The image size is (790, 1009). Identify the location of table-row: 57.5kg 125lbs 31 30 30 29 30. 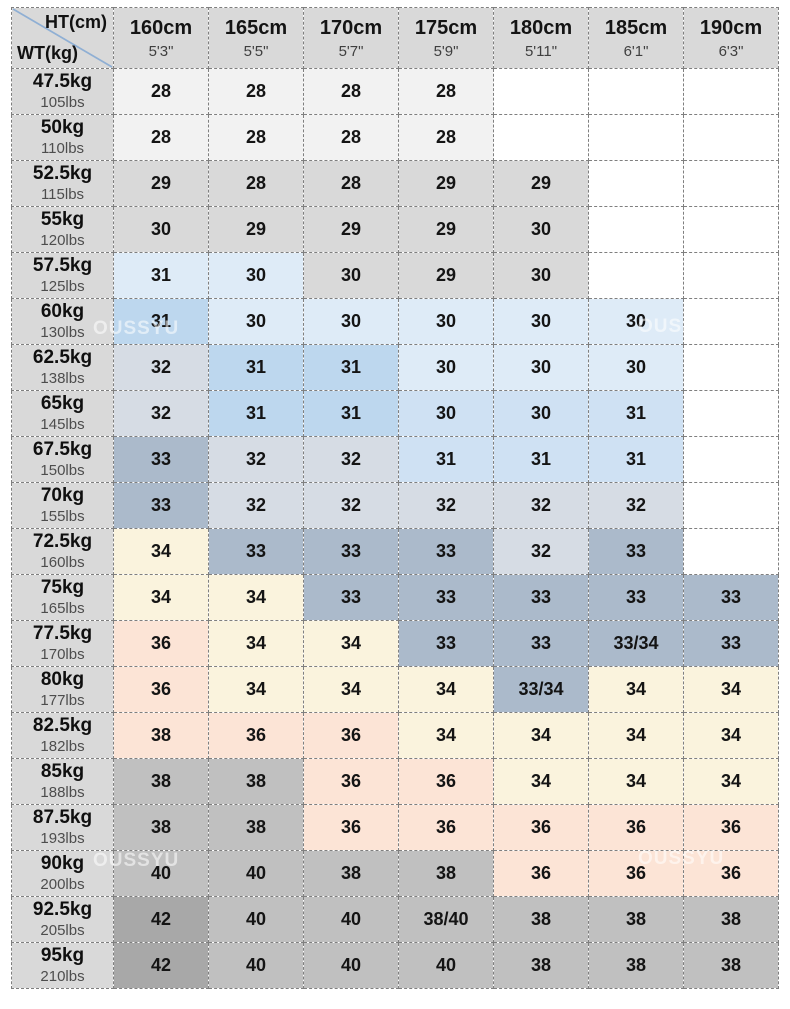
(395, 275).